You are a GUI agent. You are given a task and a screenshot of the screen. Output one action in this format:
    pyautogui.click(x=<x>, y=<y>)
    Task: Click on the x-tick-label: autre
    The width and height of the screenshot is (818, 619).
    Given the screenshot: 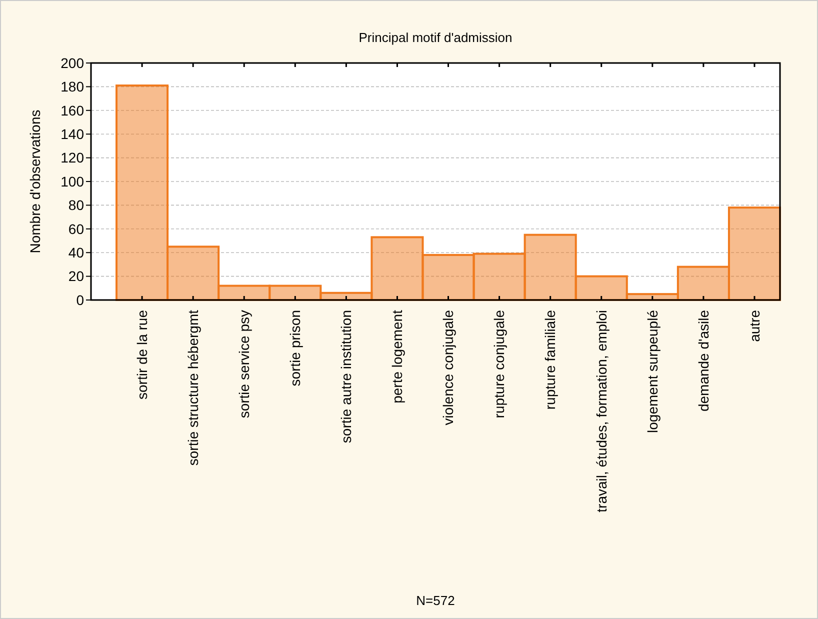 What is the action you would take?
    pyautogui.click(x=754, y=326)
    